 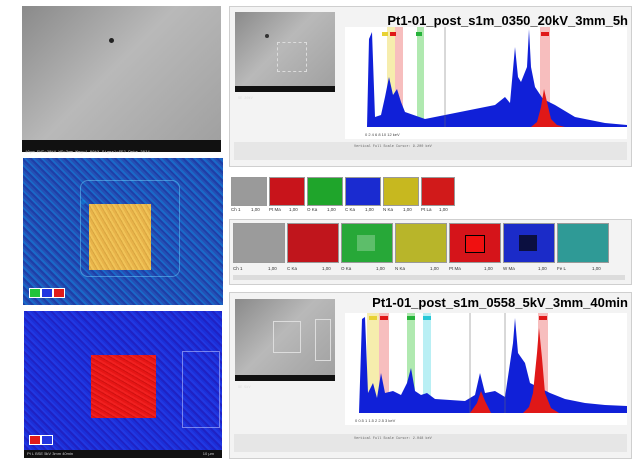 I want to click on sem-thumbnail-bottom: SE 5kV, so click(x=285, y=344).